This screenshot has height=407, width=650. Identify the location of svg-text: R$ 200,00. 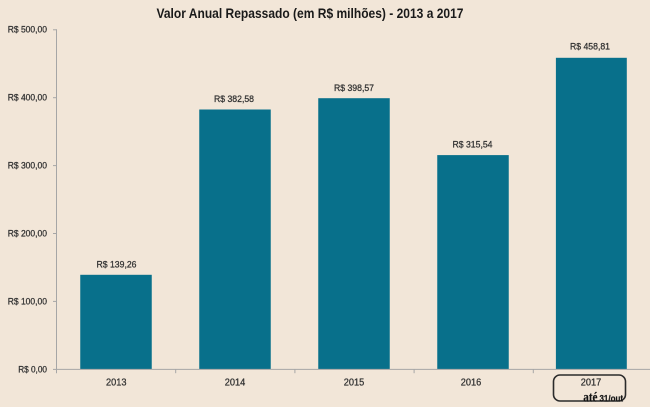
(27, 233).